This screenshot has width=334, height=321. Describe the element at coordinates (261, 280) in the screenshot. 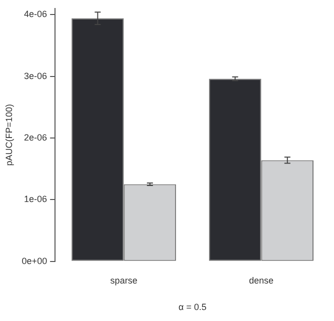

I see `x-tick-label: dense` at that location.